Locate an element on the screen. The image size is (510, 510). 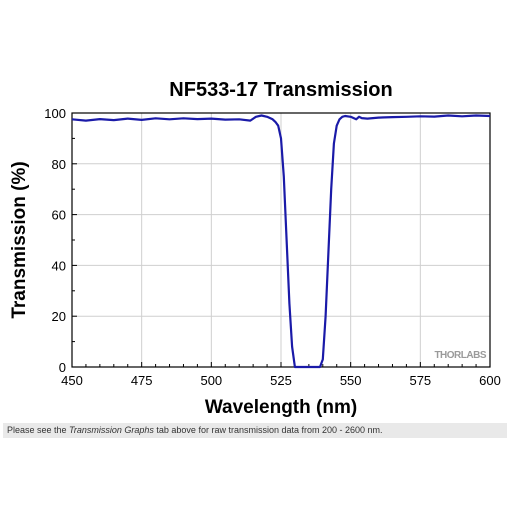
x-tick-label: 525 is located at coordinates (281, 380).